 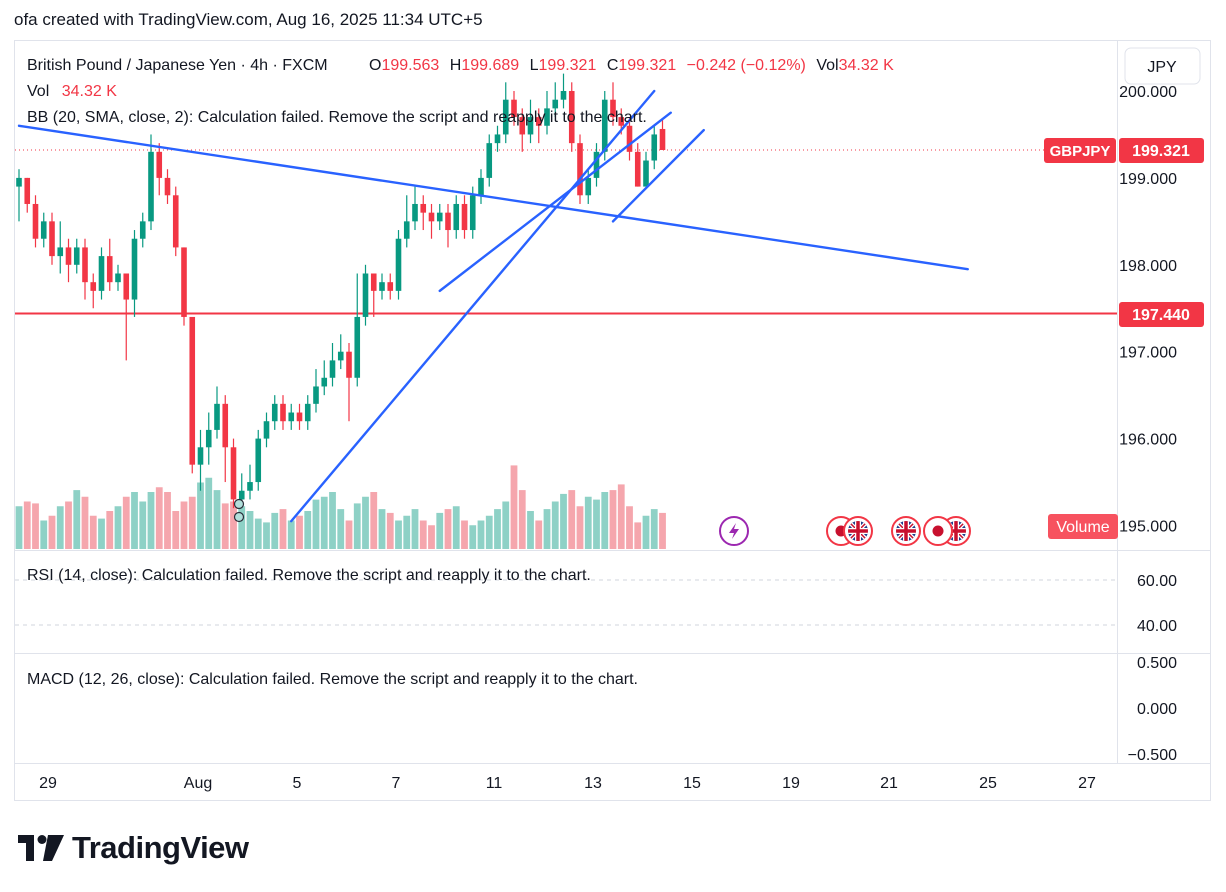 I want to click on time-tick-label: 15, so click(x=692, y=783).